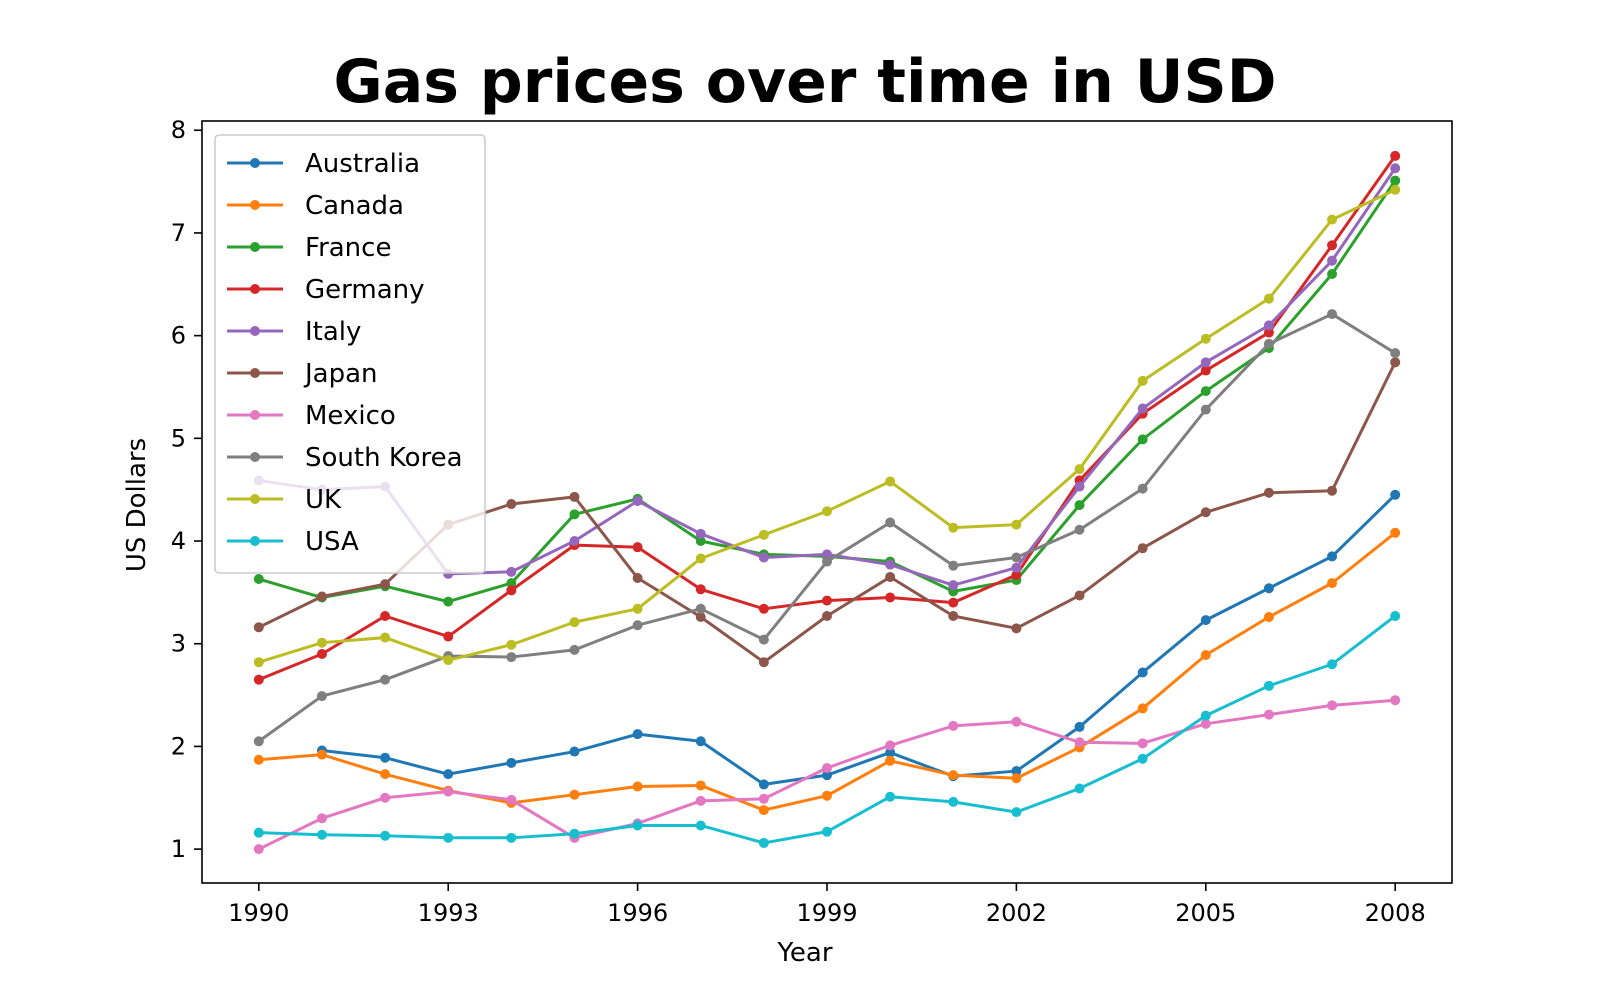 The image size is (1600, 1000). Describe the element at coordinates (362, 164) in the screenshot. I see `legend-label: Australia` at that location.